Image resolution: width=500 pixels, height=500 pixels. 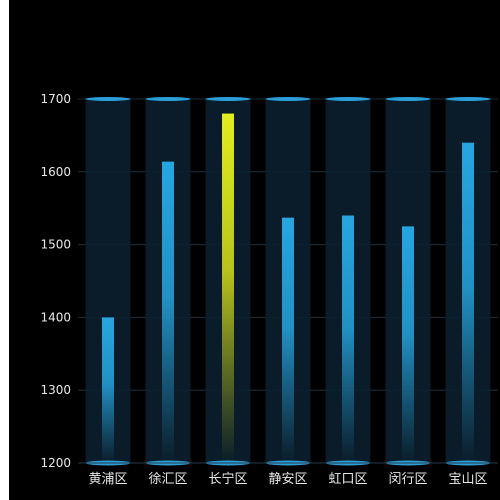 I want to click on bar-黄浦区, so click(x=108, y=390).